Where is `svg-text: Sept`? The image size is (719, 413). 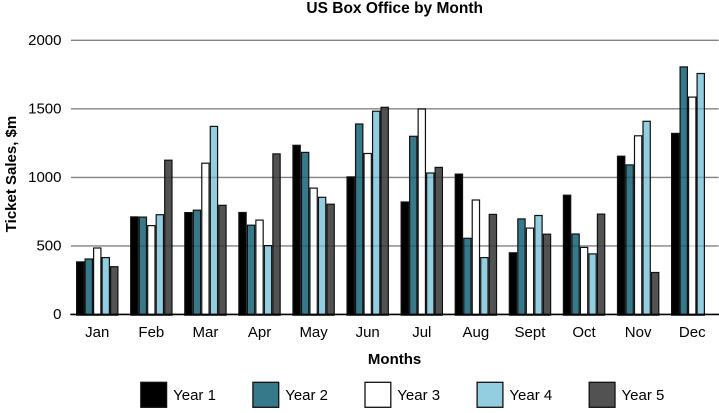 svg-text: Sept is located at coordinates (531, 332).